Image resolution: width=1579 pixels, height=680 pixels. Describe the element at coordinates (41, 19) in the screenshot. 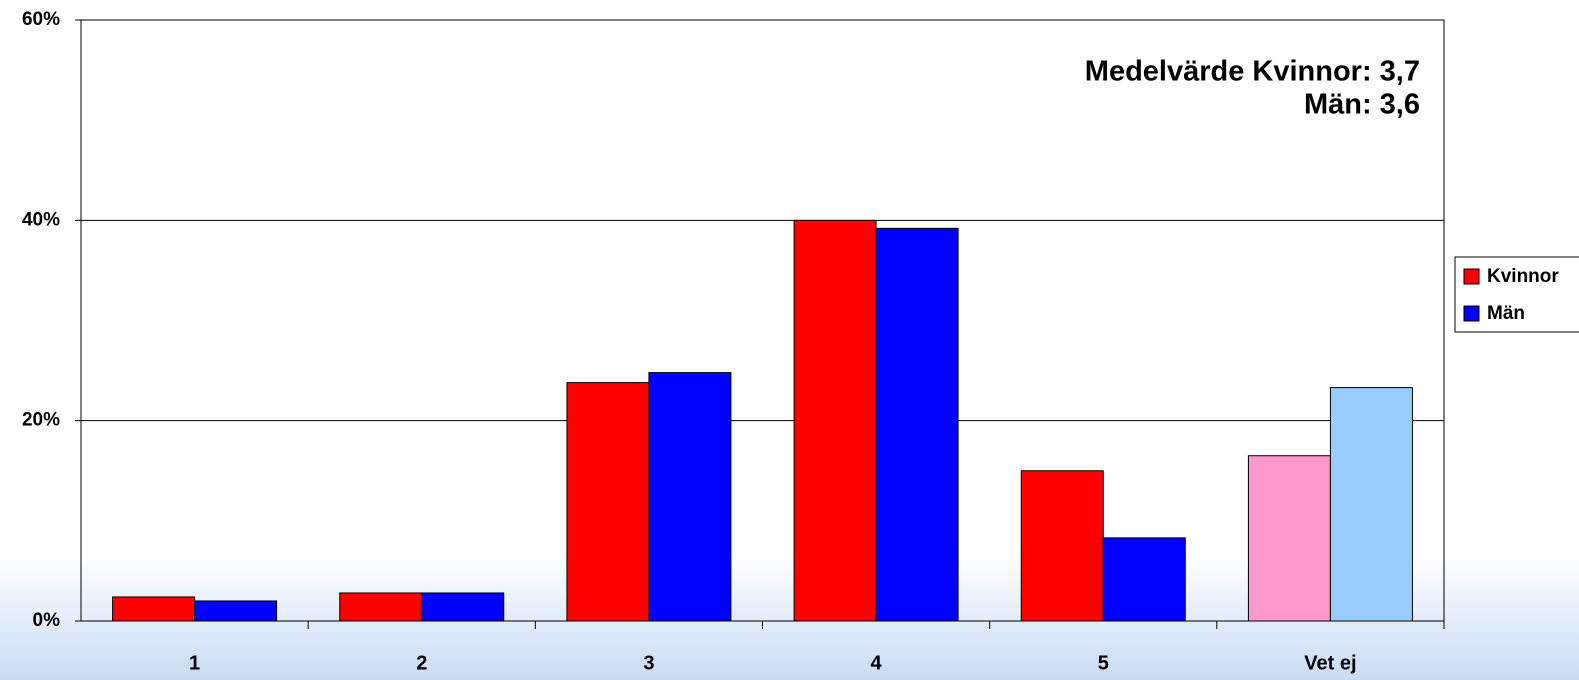

I see `y-tick-label: 60%` at that location.